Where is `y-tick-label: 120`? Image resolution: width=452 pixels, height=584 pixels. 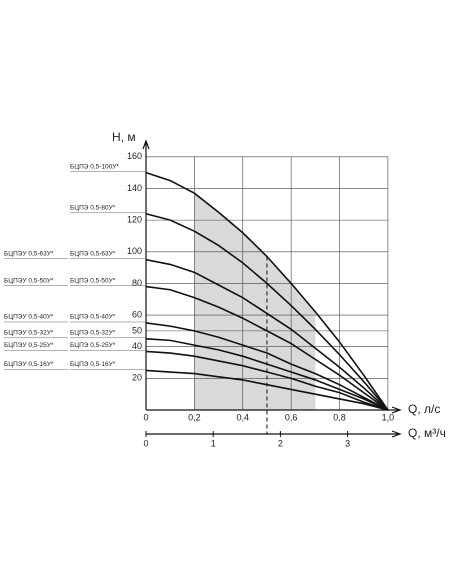
y-tick-label: 120 is located at coordinates (134, 219).